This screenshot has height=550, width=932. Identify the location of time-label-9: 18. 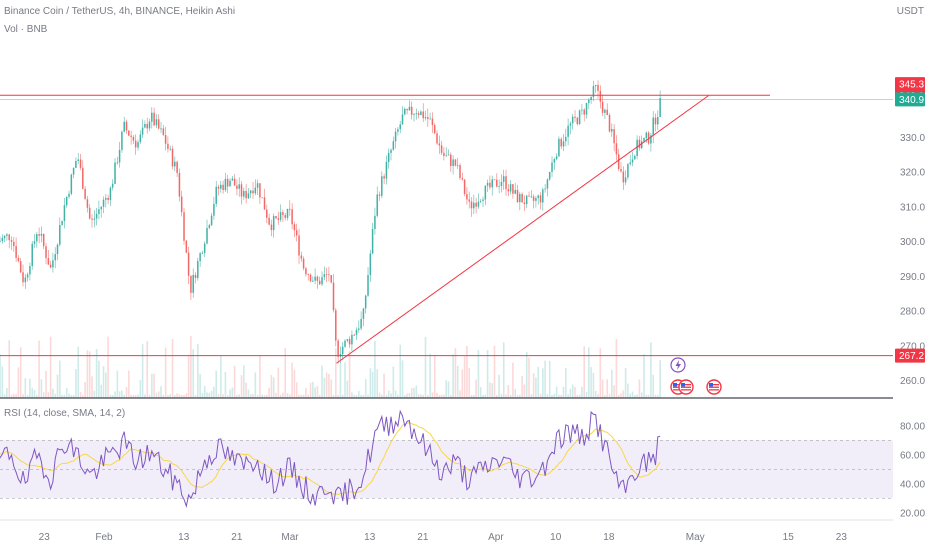
(609, 537).